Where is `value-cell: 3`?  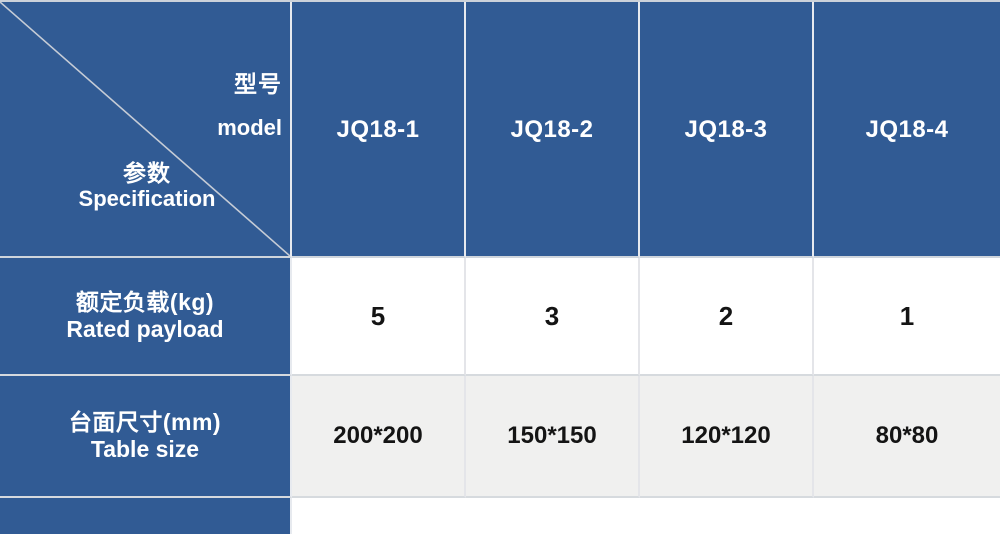 value-cell: 3 is located at coordinates (553, 317).